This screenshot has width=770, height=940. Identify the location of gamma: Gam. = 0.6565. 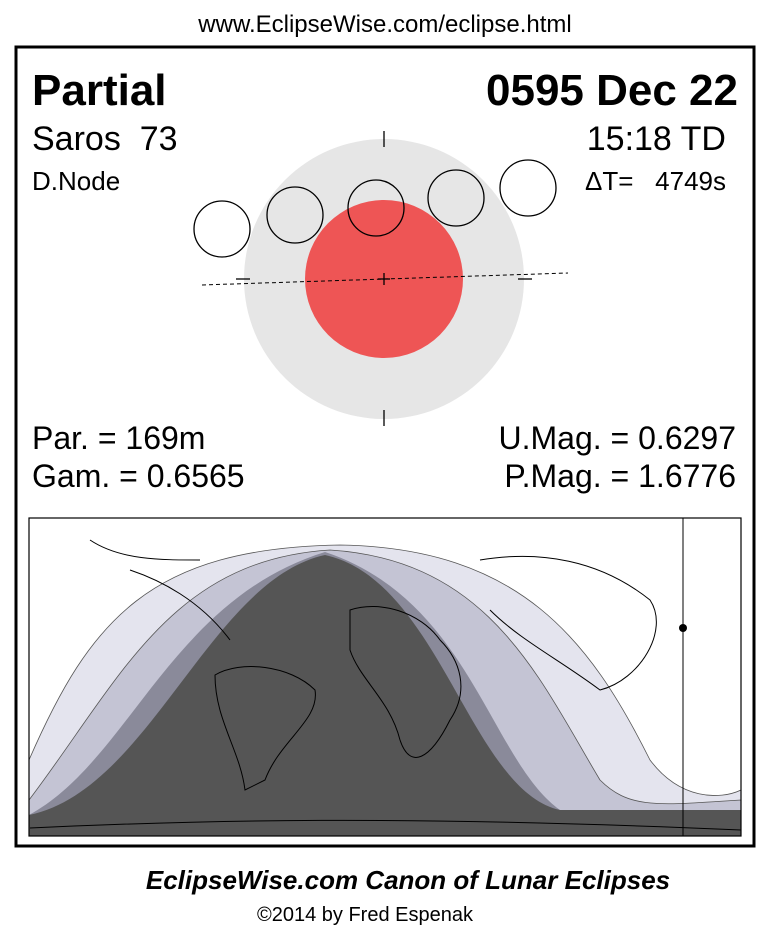
(138, 476).